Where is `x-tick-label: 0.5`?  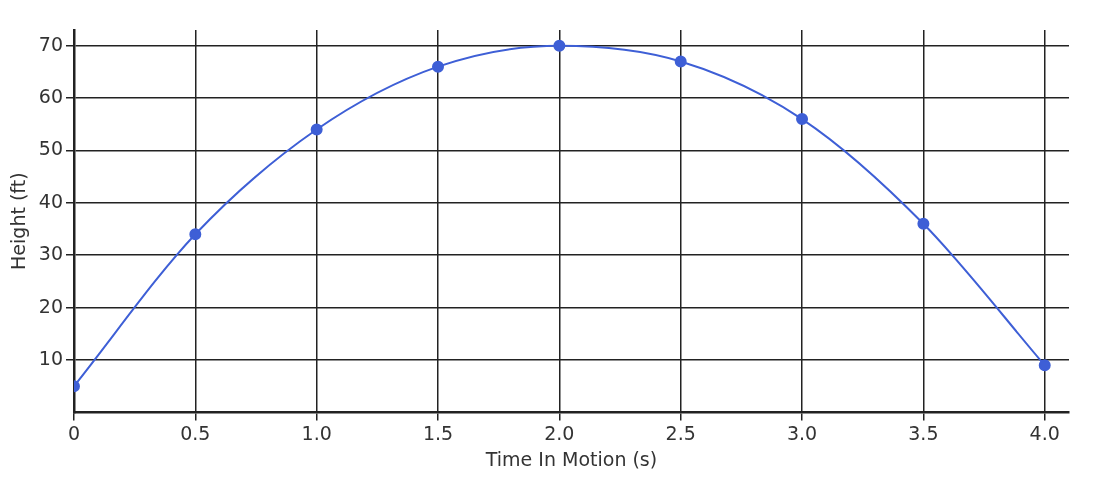 x-tick-label: 0.5 is located at coordinates (195, 432).